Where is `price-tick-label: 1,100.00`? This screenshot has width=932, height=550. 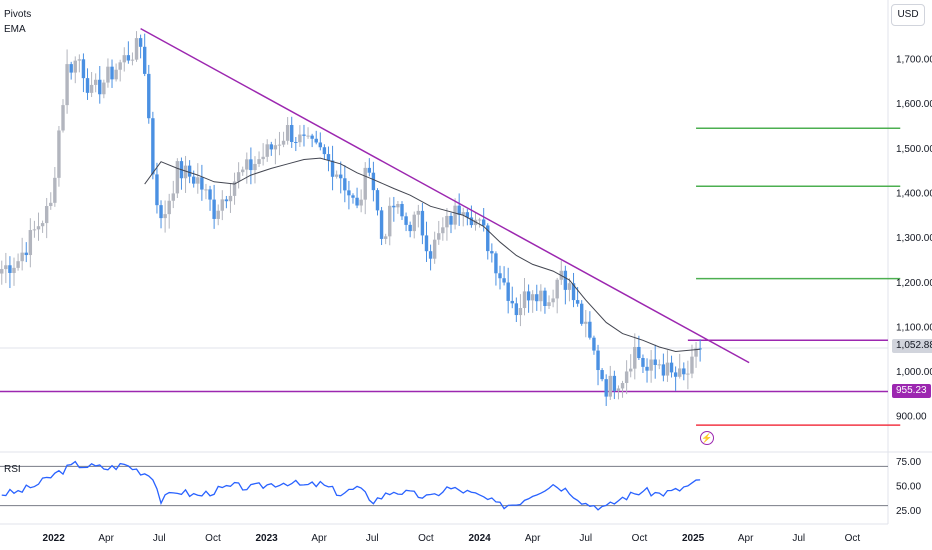 price-tick-label: 1,100.00 is located at coordinates (914, 327).